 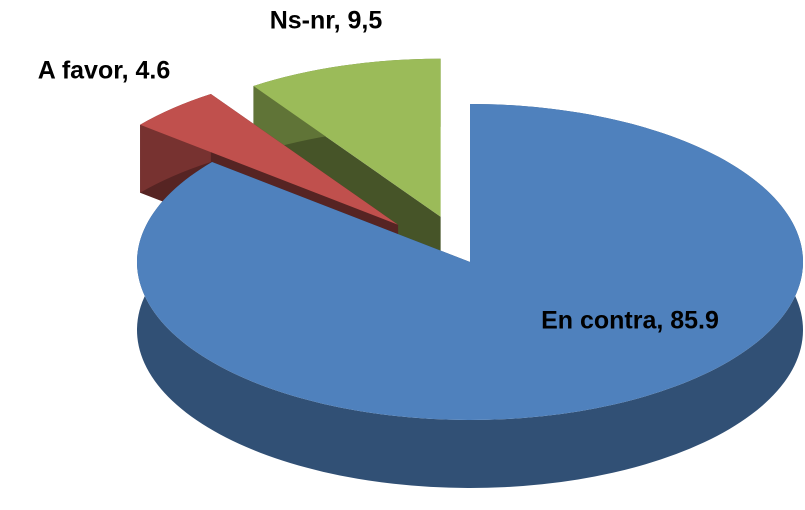 What do you see at coordinates (326, 21) in the screenshot?
I see `data-label: Ns-nr, 9,5` at bounding box center [326, 21].